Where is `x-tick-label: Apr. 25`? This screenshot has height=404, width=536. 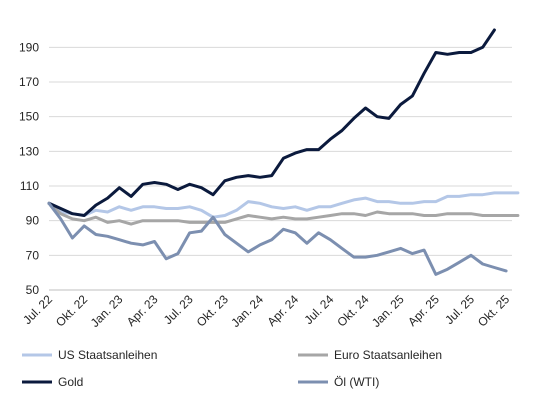 x-tick-label: Apr. 25 is located at coordinates (423, 310).